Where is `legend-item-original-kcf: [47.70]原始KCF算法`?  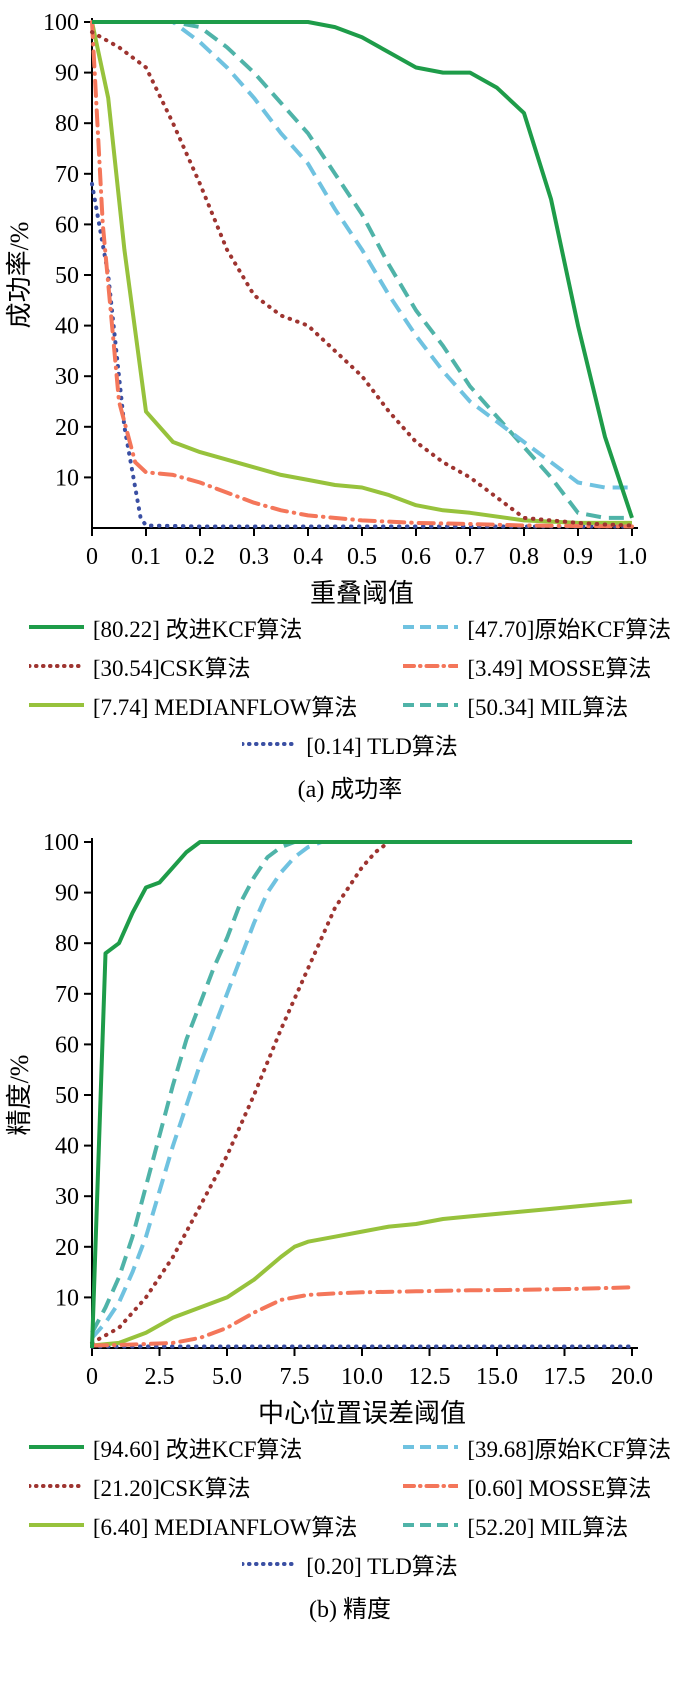 legend-item-original-kcf: [47.70]原始KCF算法 is located at coordinates (537, 627).